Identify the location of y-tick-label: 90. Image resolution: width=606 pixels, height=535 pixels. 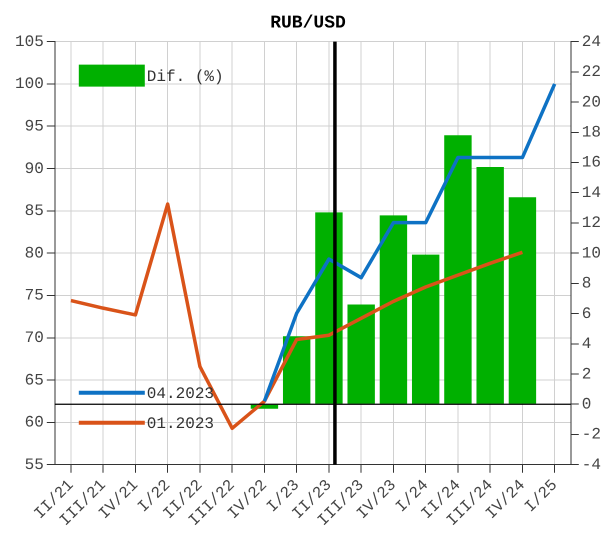
(34, 169).